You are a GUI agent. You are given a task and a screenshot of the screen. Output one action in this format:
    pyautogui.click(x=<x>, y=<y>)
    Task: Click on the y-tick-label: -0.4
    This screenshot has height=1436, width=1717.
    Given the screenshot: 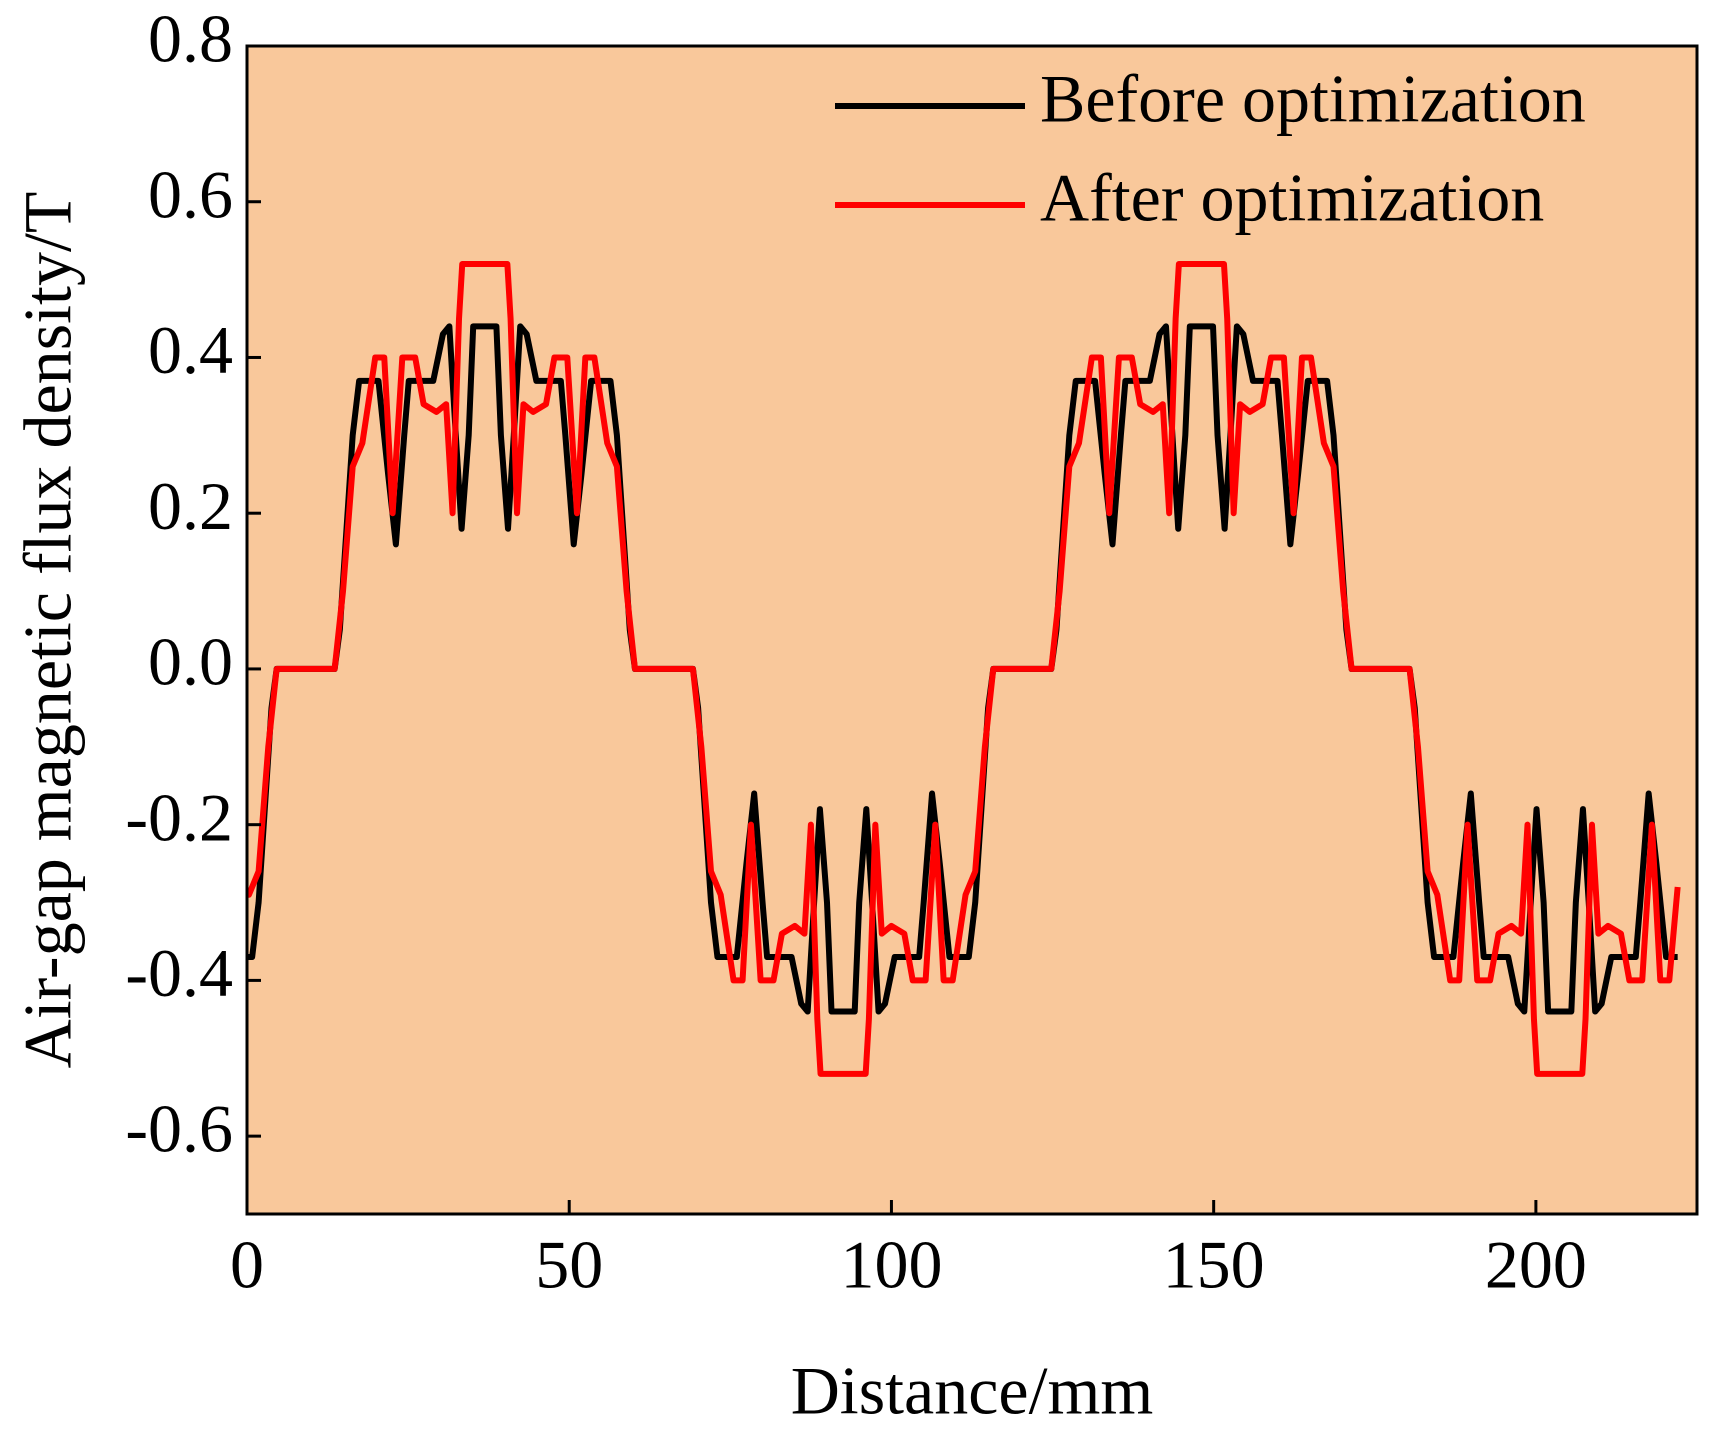 What is the action you would take?
    pyautogui.click(x=179, y=973)
    